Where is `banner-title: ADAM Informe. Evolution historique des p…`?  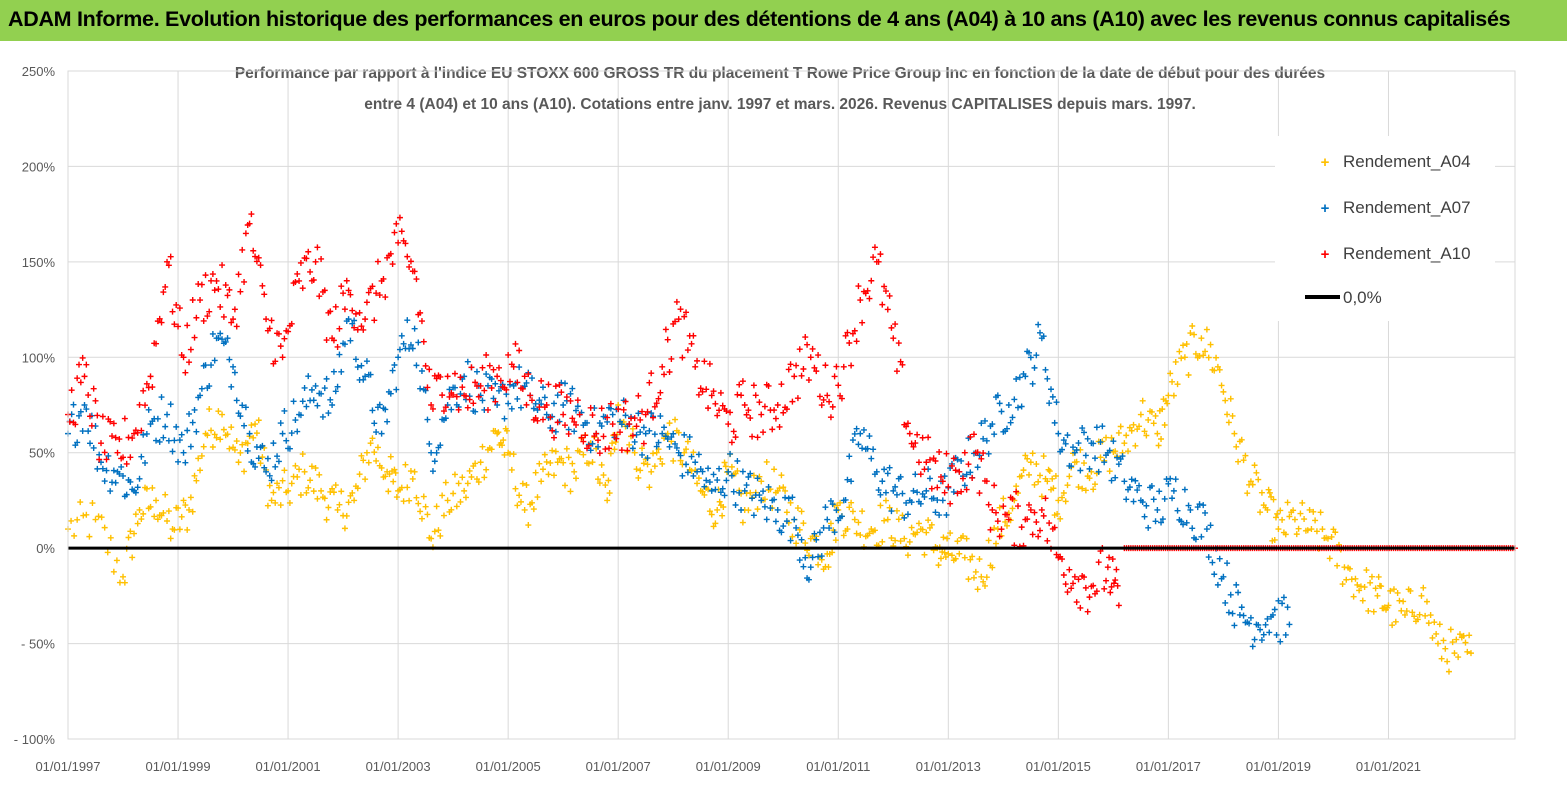 banner-title: ADAM Informe. Evolution historique des p… is located at coordinates (759, 19).